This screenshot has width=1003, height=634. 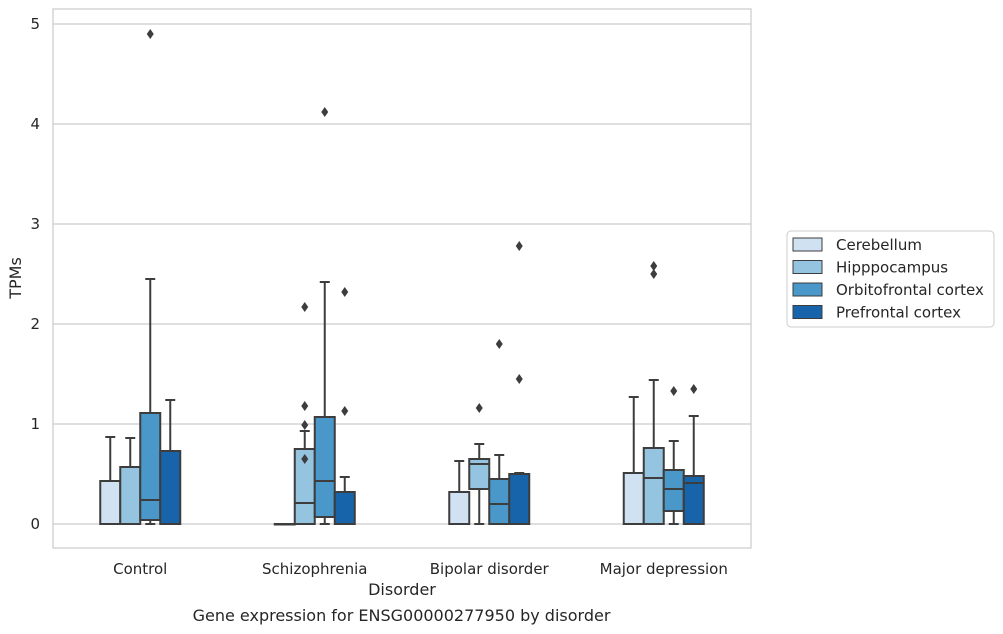 What do you see at coordinates (15, 278) in the screenshot?
I see `y-axis-title: TPMs` at bounding box center [15, 278].